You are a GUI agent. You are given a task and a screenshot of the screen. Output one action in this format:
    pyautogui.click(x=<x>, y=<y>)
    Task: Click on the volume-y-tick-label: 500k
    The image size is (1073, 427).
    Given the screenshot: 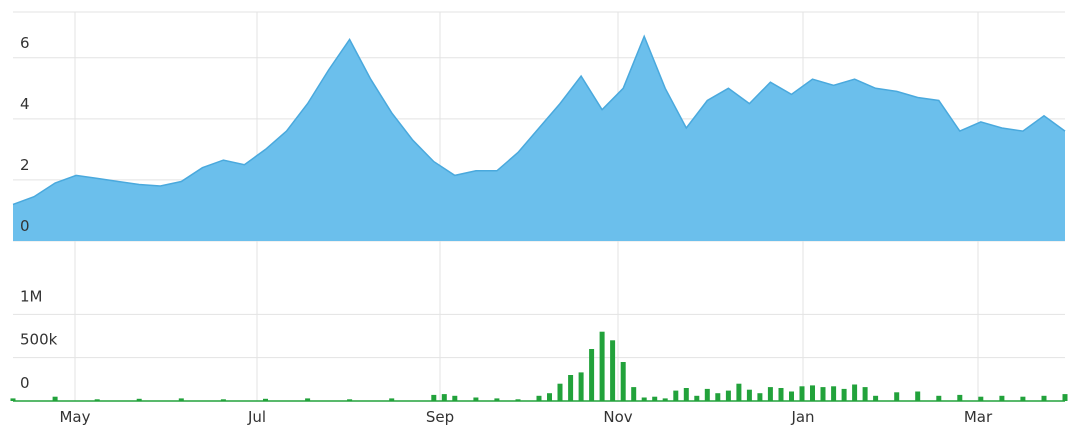 What is the action you would take?
    pyautogui.click(x=39, y=340)
    